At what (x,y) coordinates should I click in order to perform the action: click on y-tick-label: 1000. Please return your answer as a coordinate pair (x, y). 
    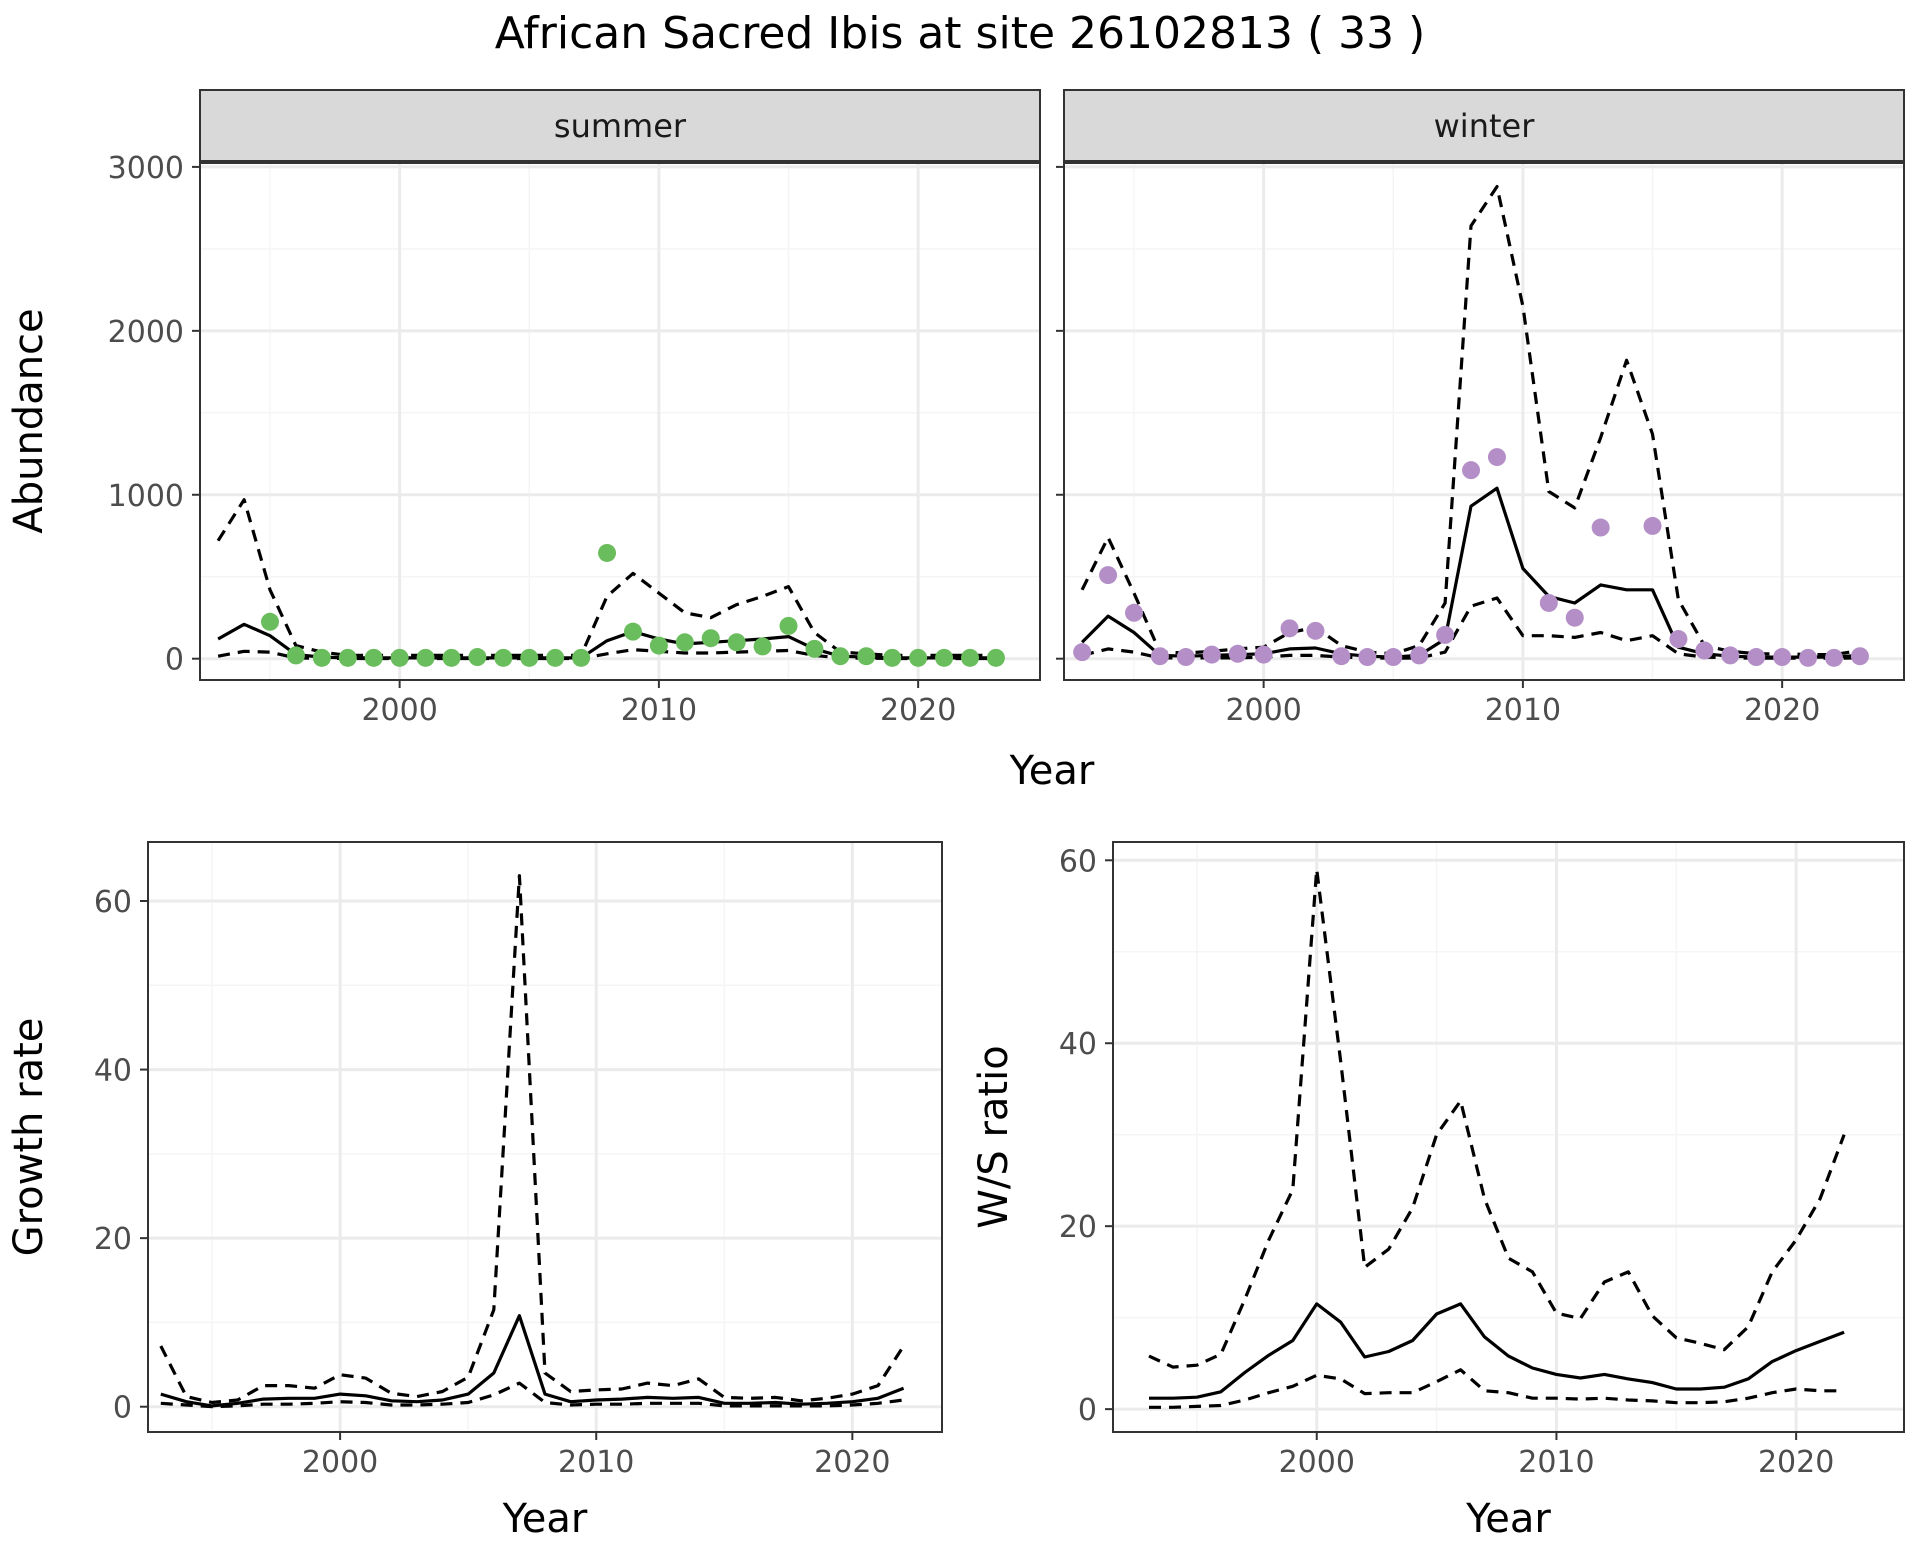
    Looking at the image, I should click on (146, 496).